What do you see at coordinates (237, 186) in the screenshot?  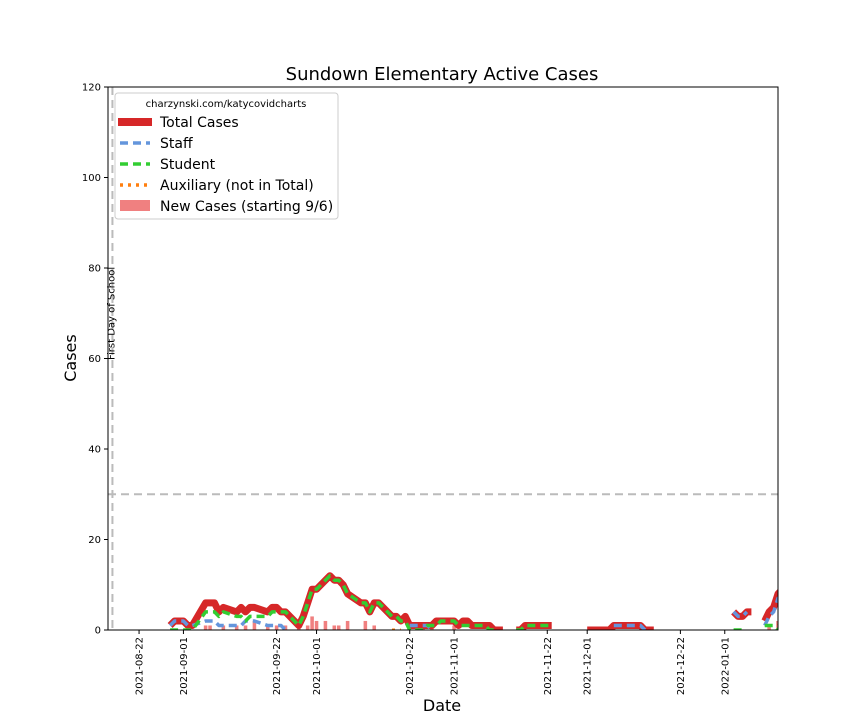 I see `legend-auxiliary-label: Auxiliary (not in Total)` at bounding box center [237, 186].